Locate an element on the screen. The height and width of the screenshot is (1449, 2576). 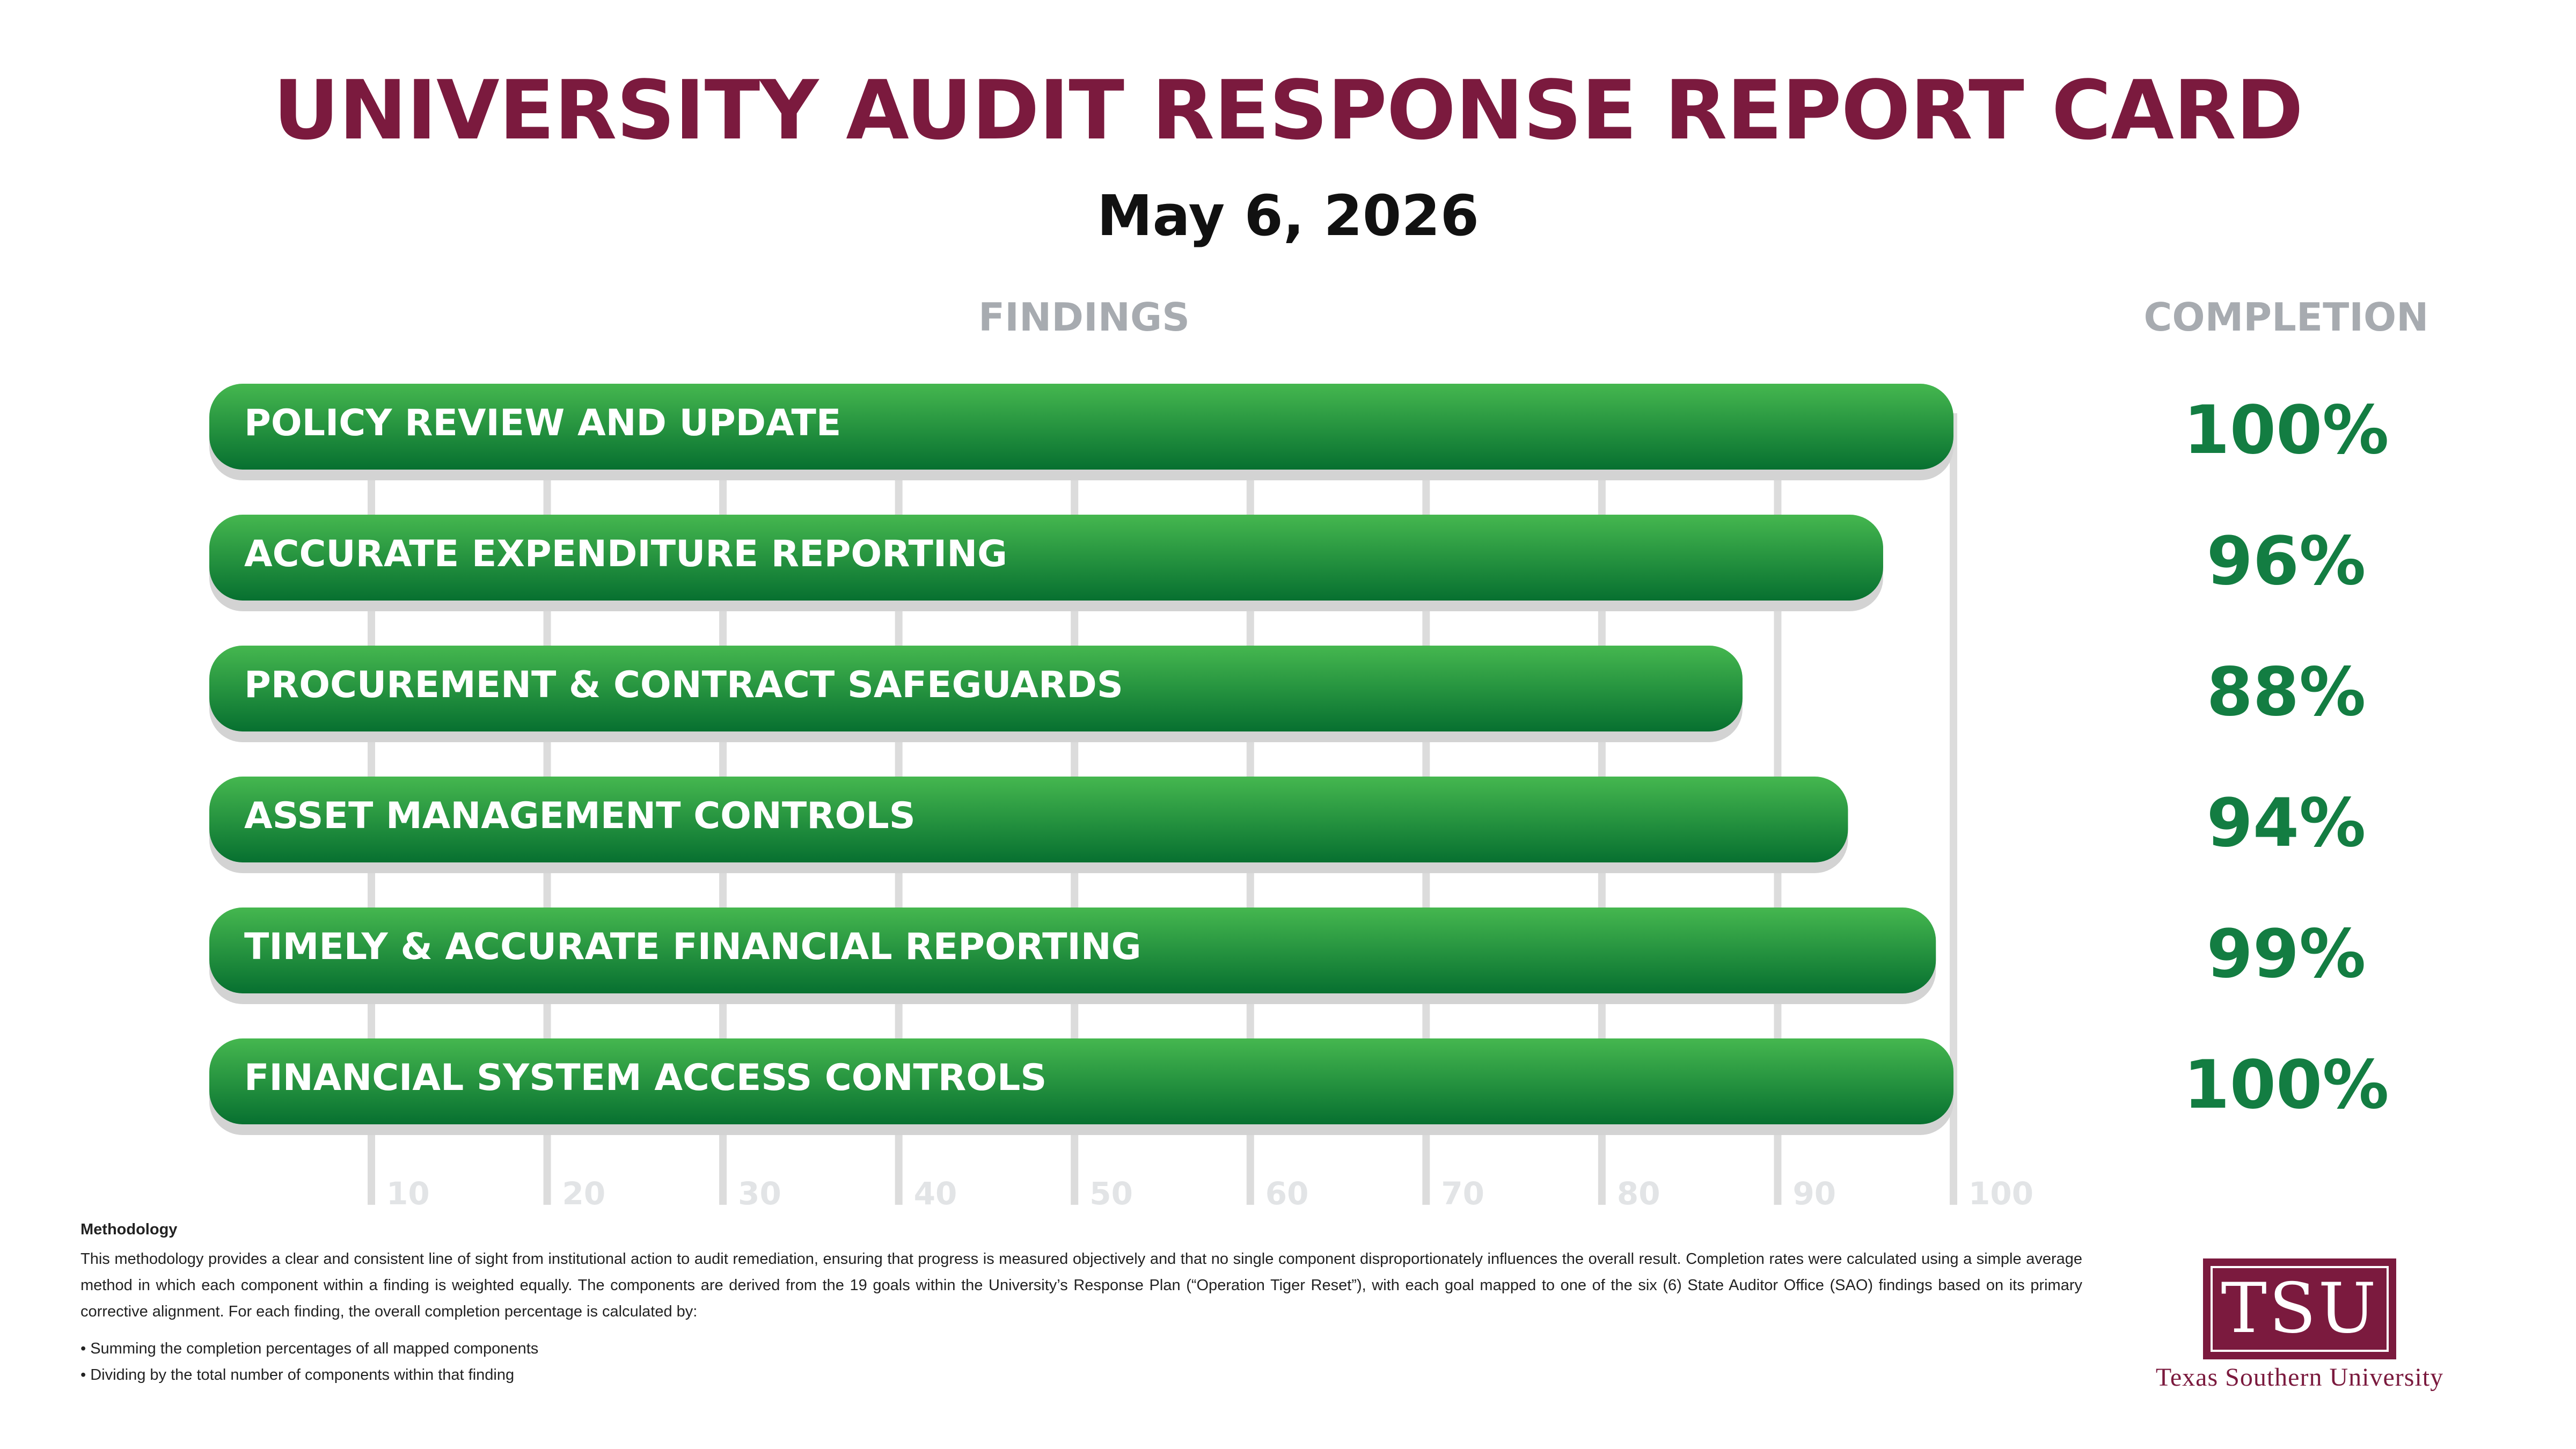
completion-value: 99% is located at coordinates (2286, 954).